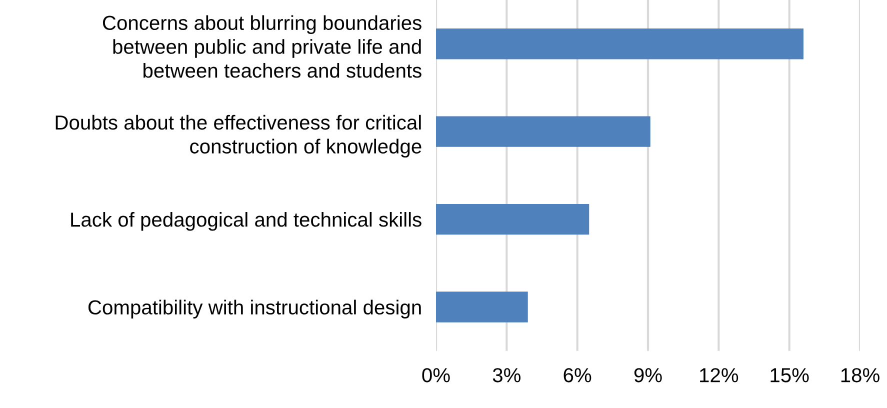  Describe the element at coordinates (246, 221) in the screenshot. I see `y-tick-label: Lack of pedagogical and technical skills` at that location.